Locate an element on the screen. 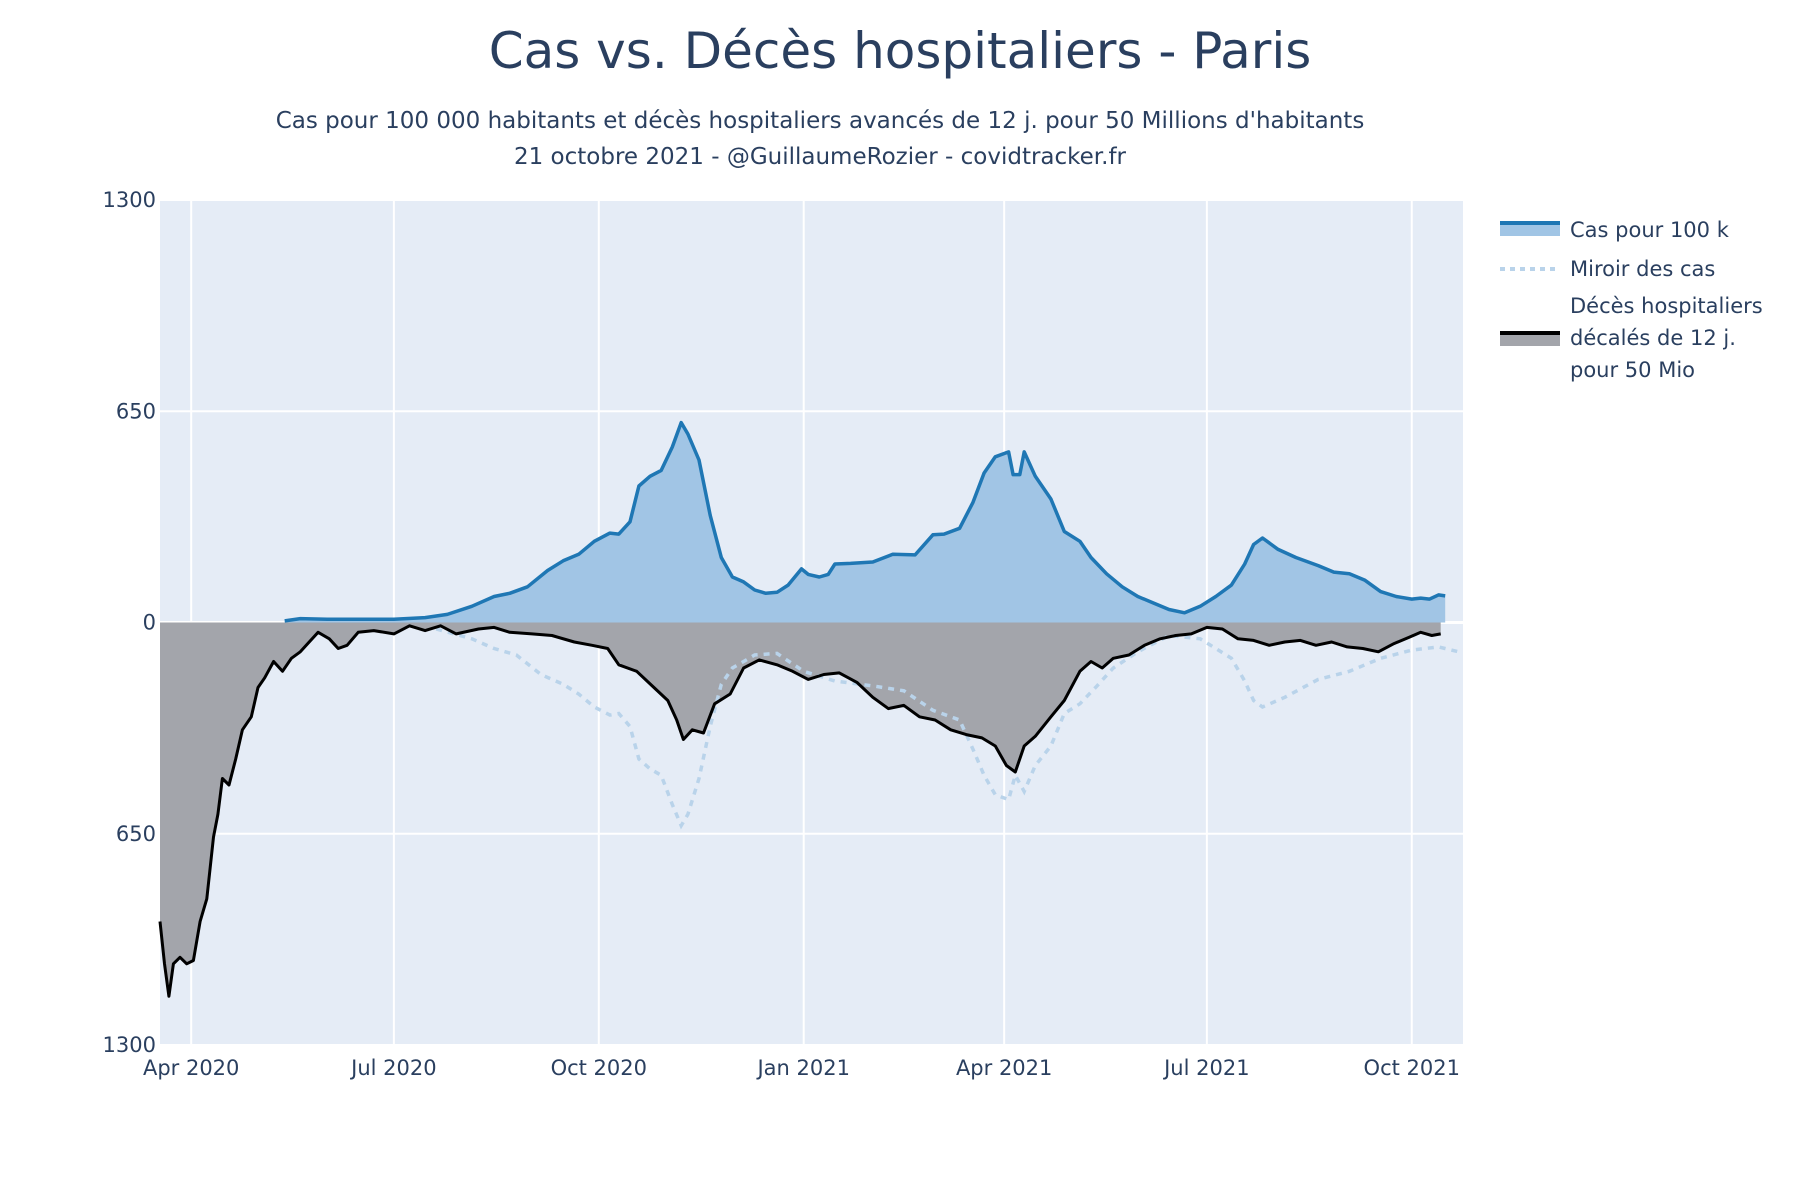 This screenshot has width=1800, height=1200. legend-label-deaths-line3: pour 50 Mio is located at coordinates (1632, 370).